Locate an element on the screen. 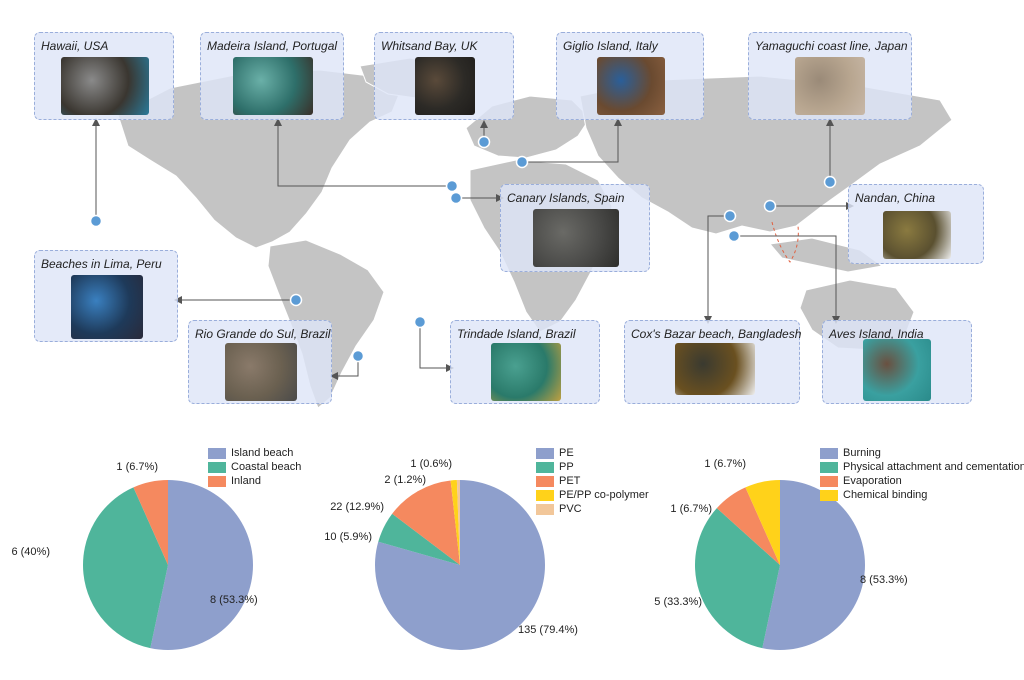  pie-slice-island-beach is located at coordinates (201, 565).